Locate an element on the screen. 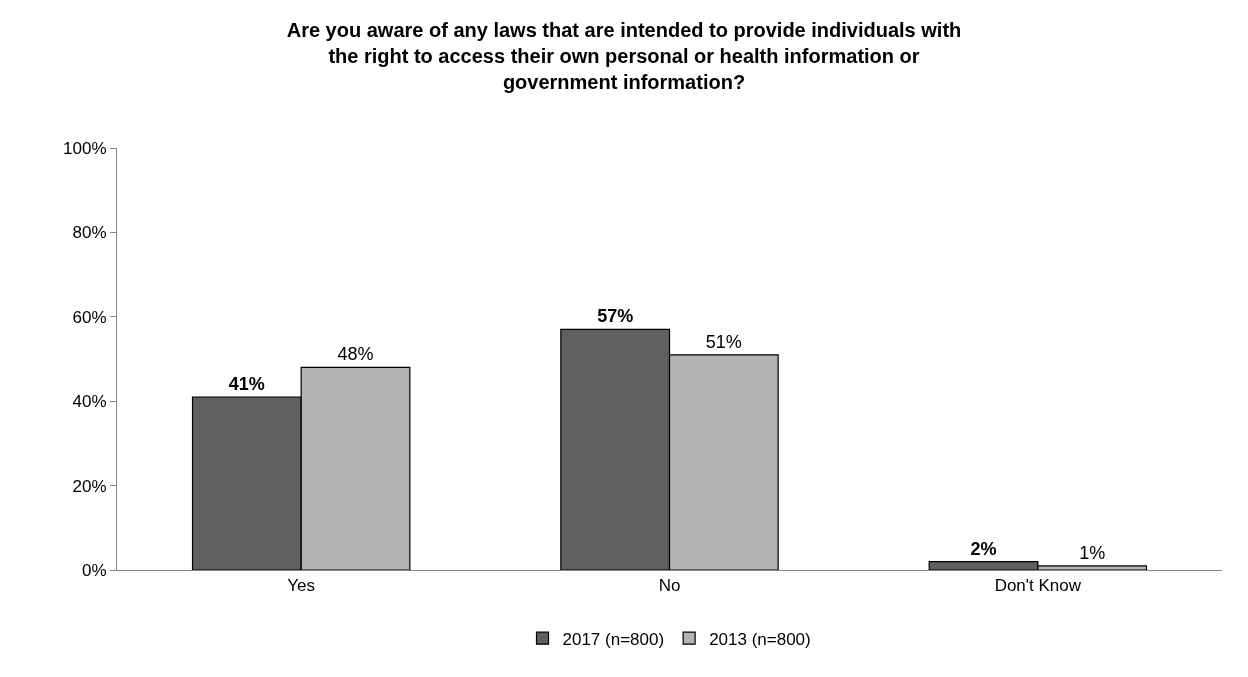 This screenshot has height=677, width=1248. y-tick-label: 100% is located at coordinates (85, 148).